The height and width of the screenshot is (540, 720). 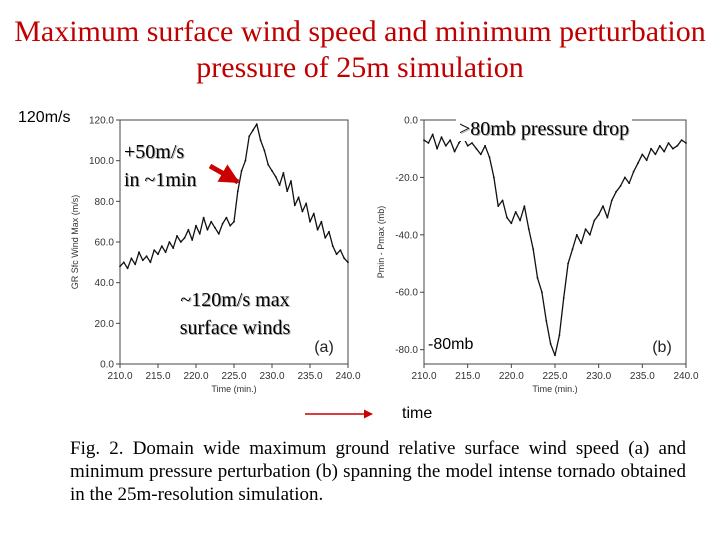 I want to click on max-winds-line1: ~120m/s max, so click(x=235, y=300).